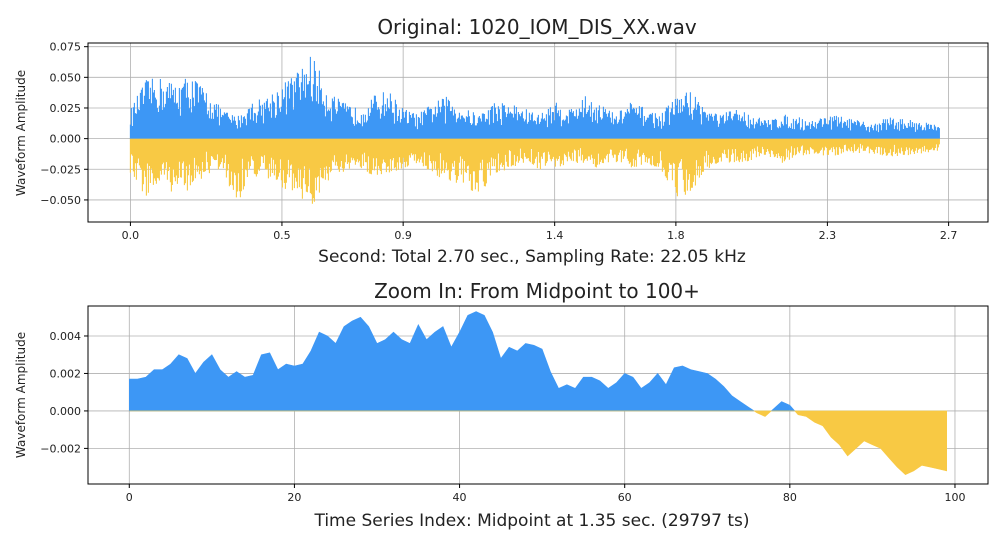 Image resolution: width=990 pixels, height=548 pixels. What do you see at coordinates (131, 235) in the screenshot?
I see `x-tick-label: 0.0` at bounding box center [131, 235].